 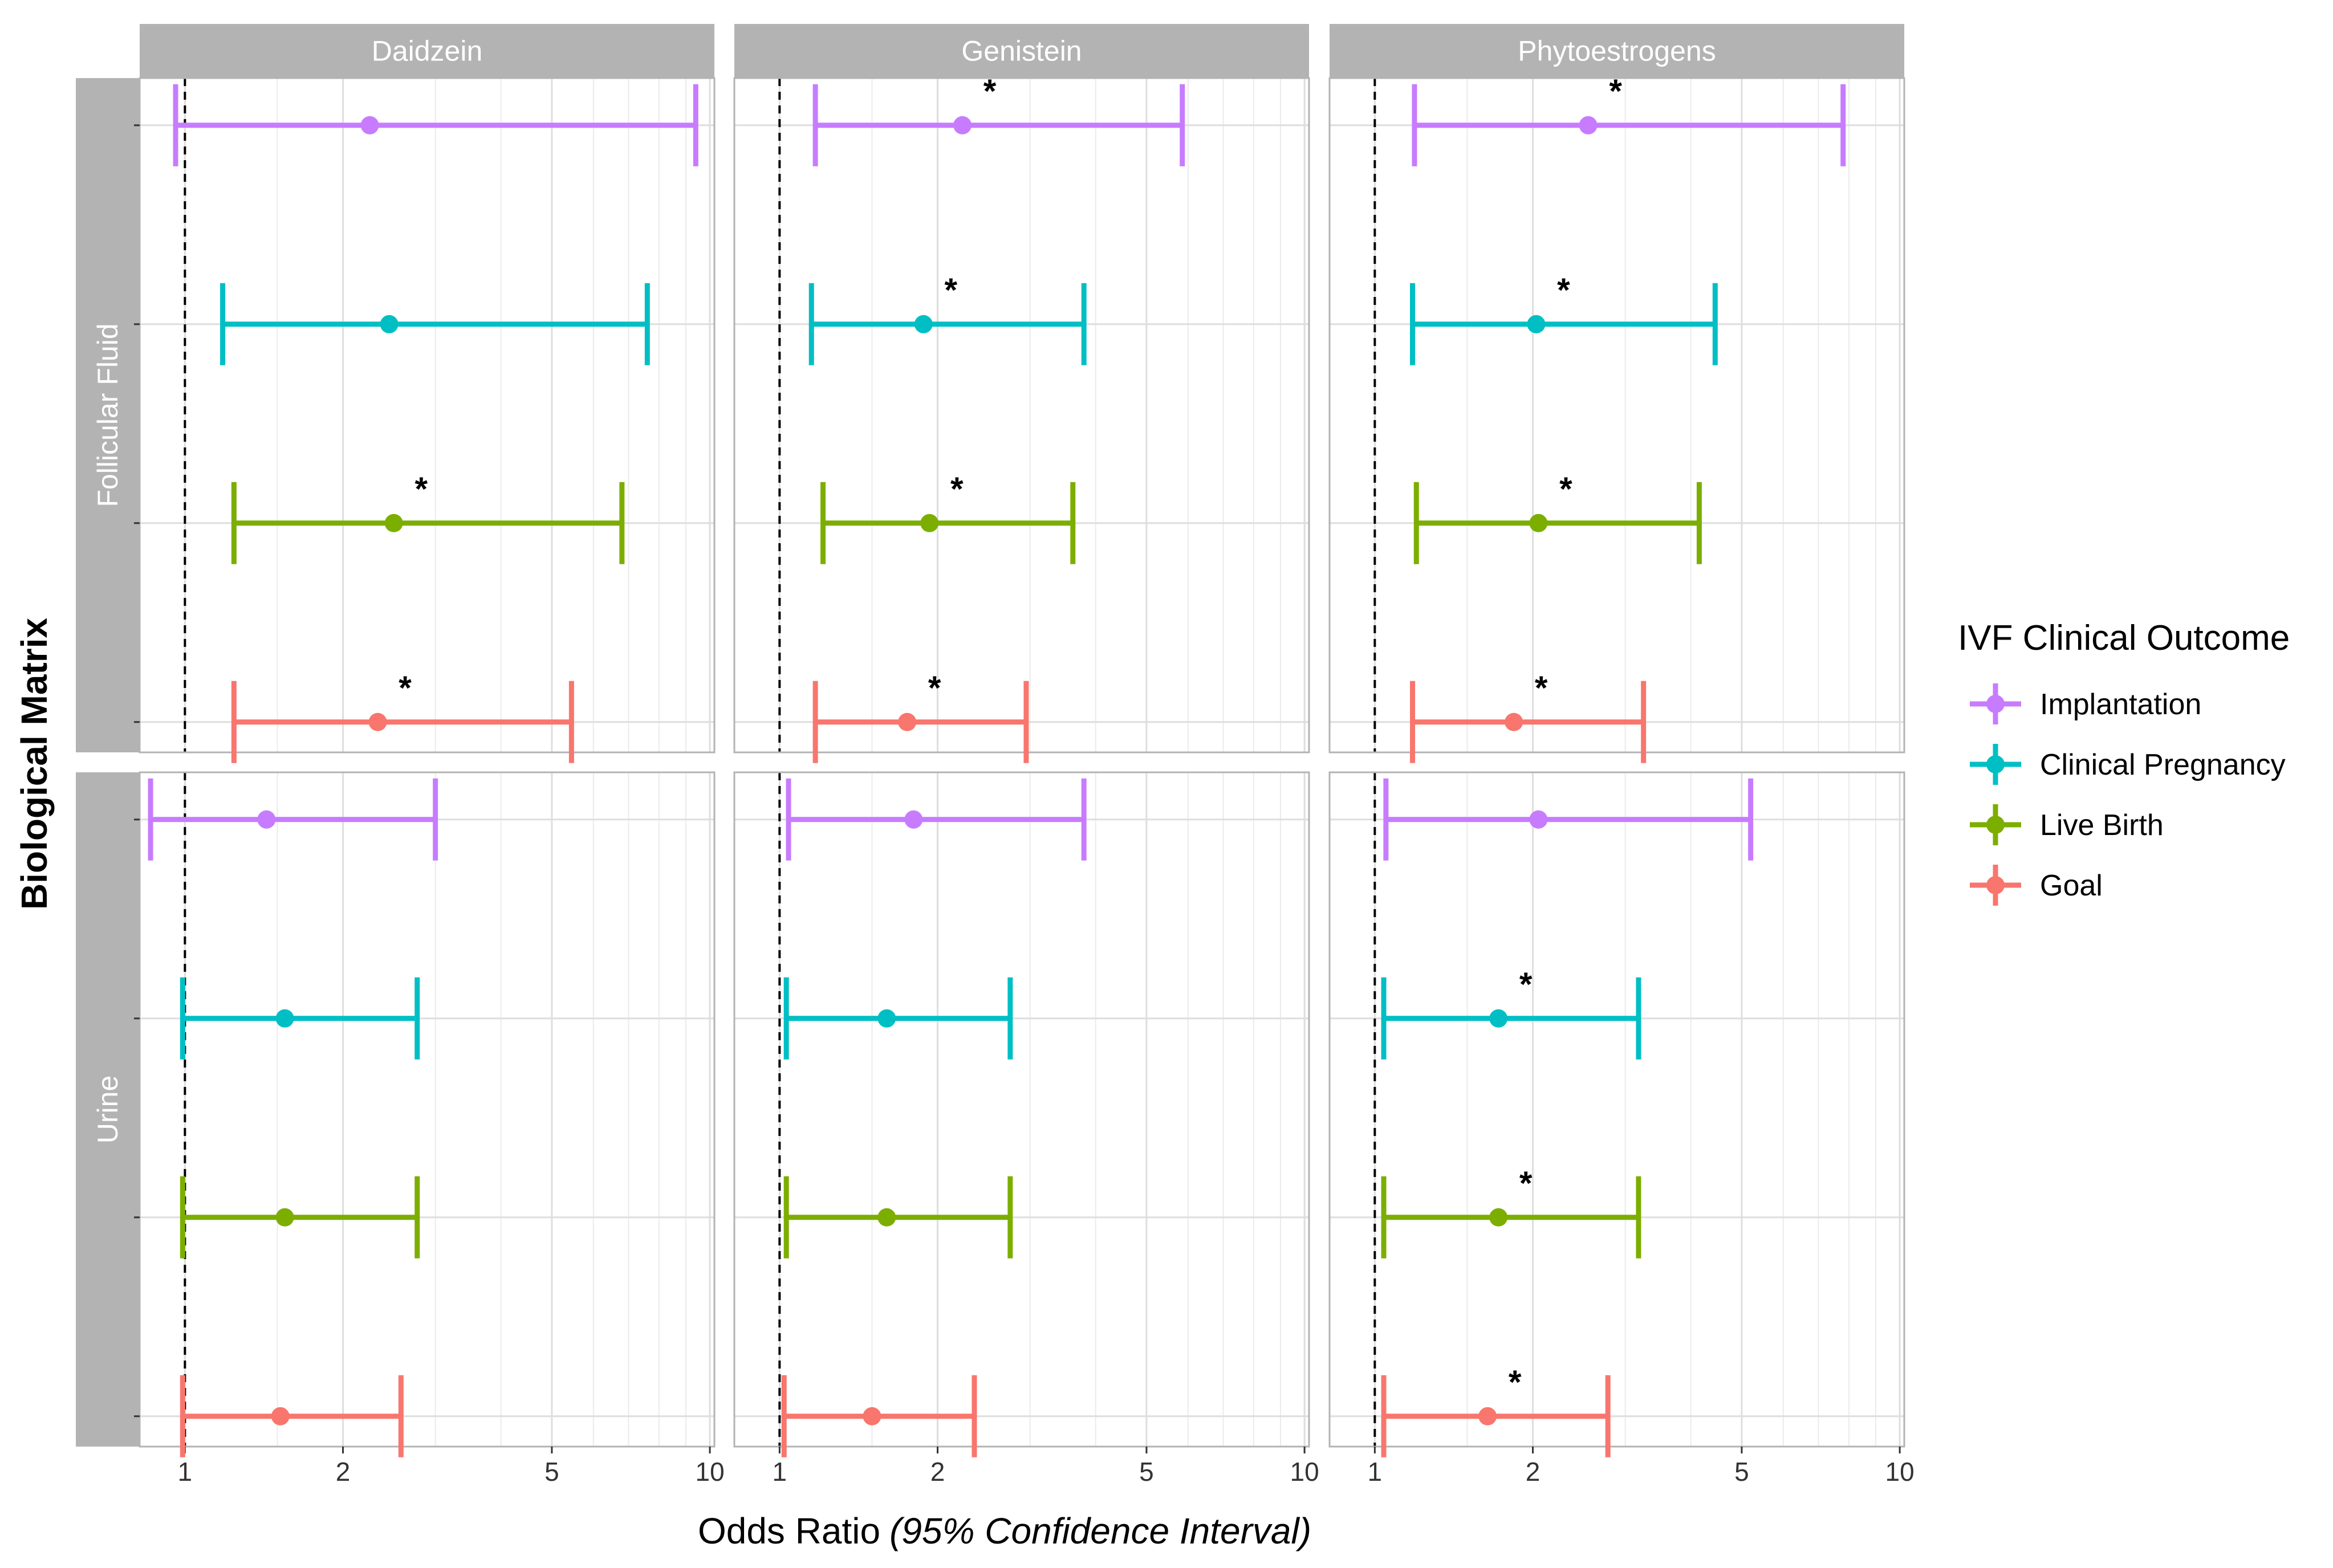 What do you see at coordinates (1100, 1530) in the screenshot?
I see `x-axis-title-italic: (95% Confidence Interval)` at bounding box center [1100, 1530].